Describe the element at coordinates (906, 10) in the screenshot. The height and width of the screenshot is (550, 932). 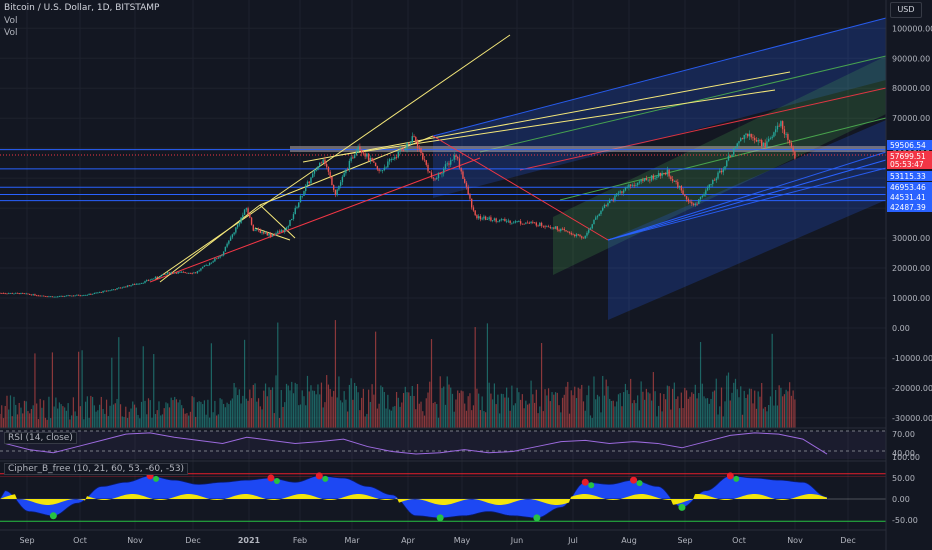
I see `currency-button: USD` at that location.